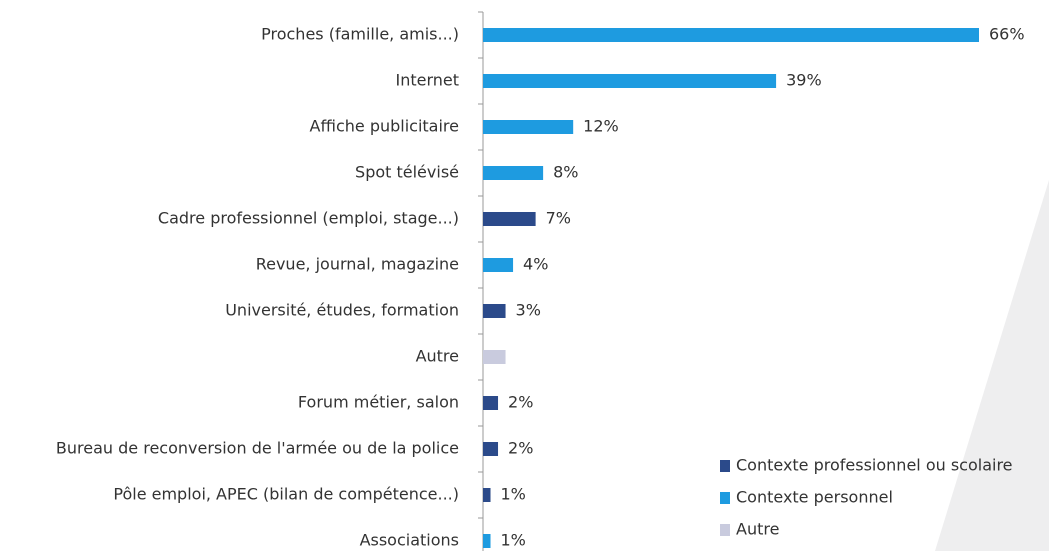  I want to click on category-label: Cadre professionnel (emploi, stage...), so click(308, 218).